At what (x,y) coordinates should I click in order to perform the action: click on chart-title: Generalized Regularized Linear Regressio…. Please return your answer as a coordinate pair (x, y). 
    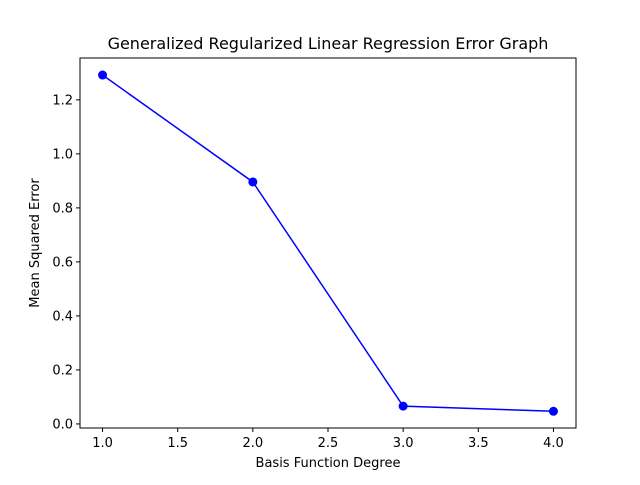
    Looking at the image, I should click on (328, 43).